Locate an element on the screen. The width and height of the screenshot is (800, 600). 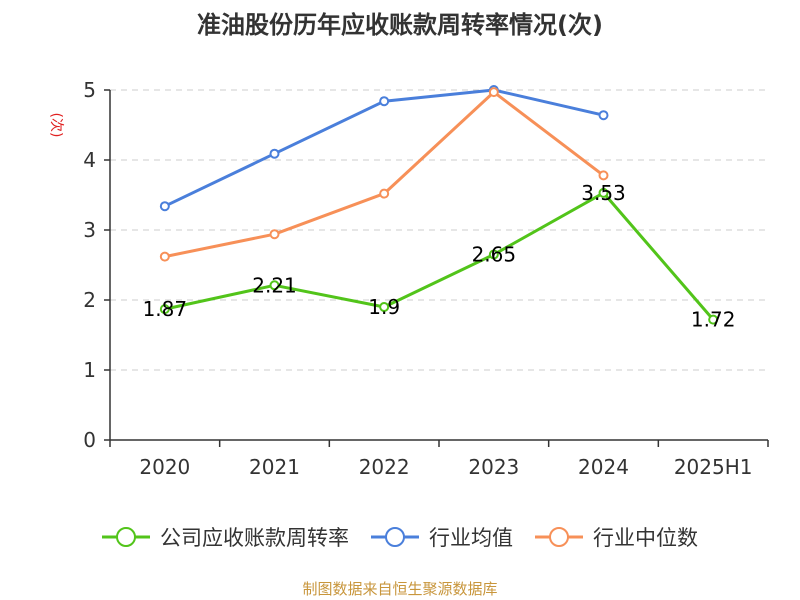
source-note: 制图数据来自恒生聚源数据库 is located at coordinates (399, 589).